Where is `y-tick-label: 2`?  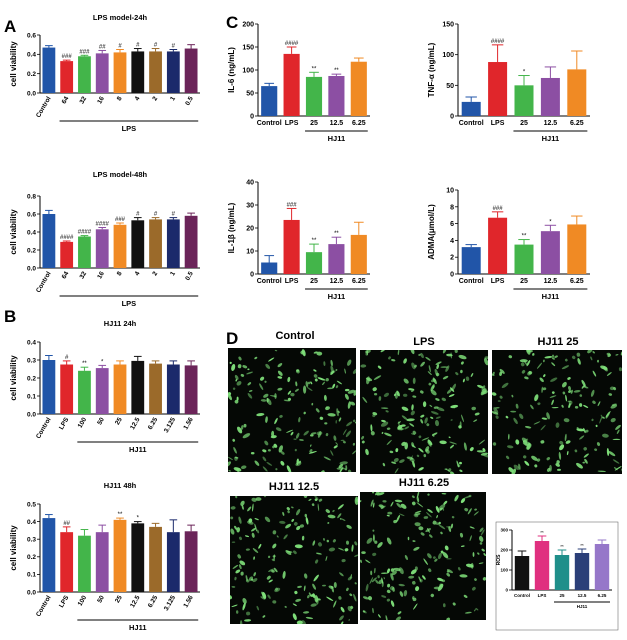
y-tick-label: 2 is located at coordinates (452, 258).